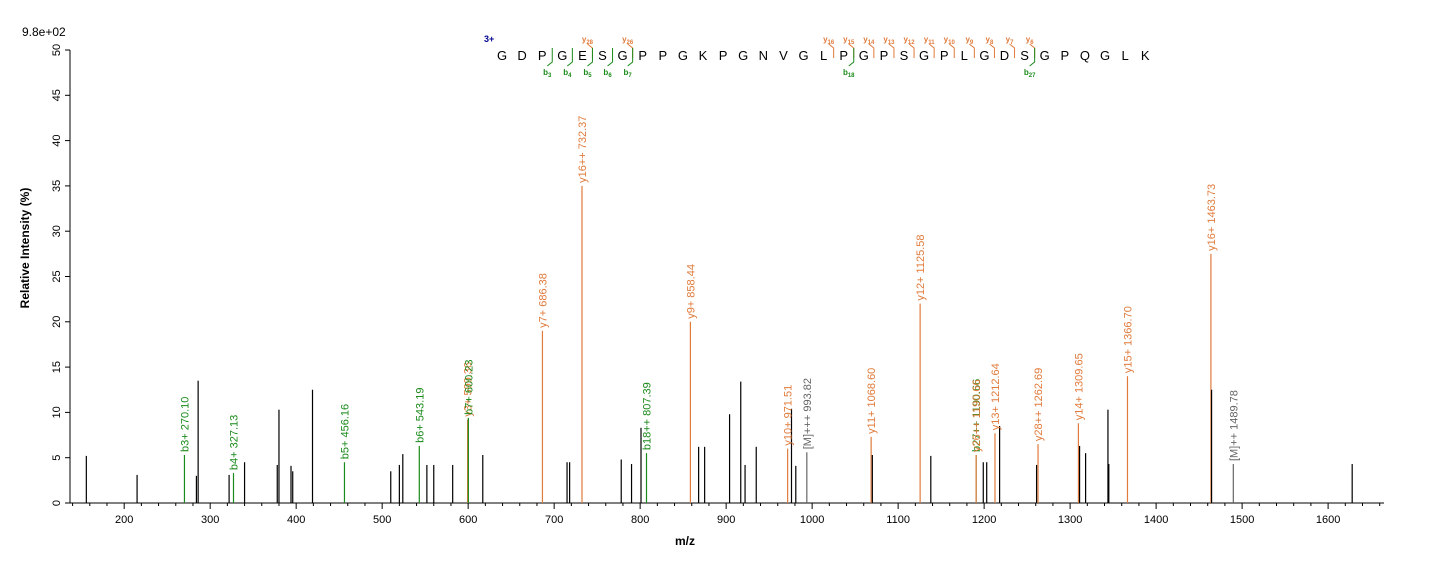 This screenshot has height=562, width=1436. Describe the element at coordinates (124, 520) in the screenshot. I see `x-tick-label: 200` at that location.